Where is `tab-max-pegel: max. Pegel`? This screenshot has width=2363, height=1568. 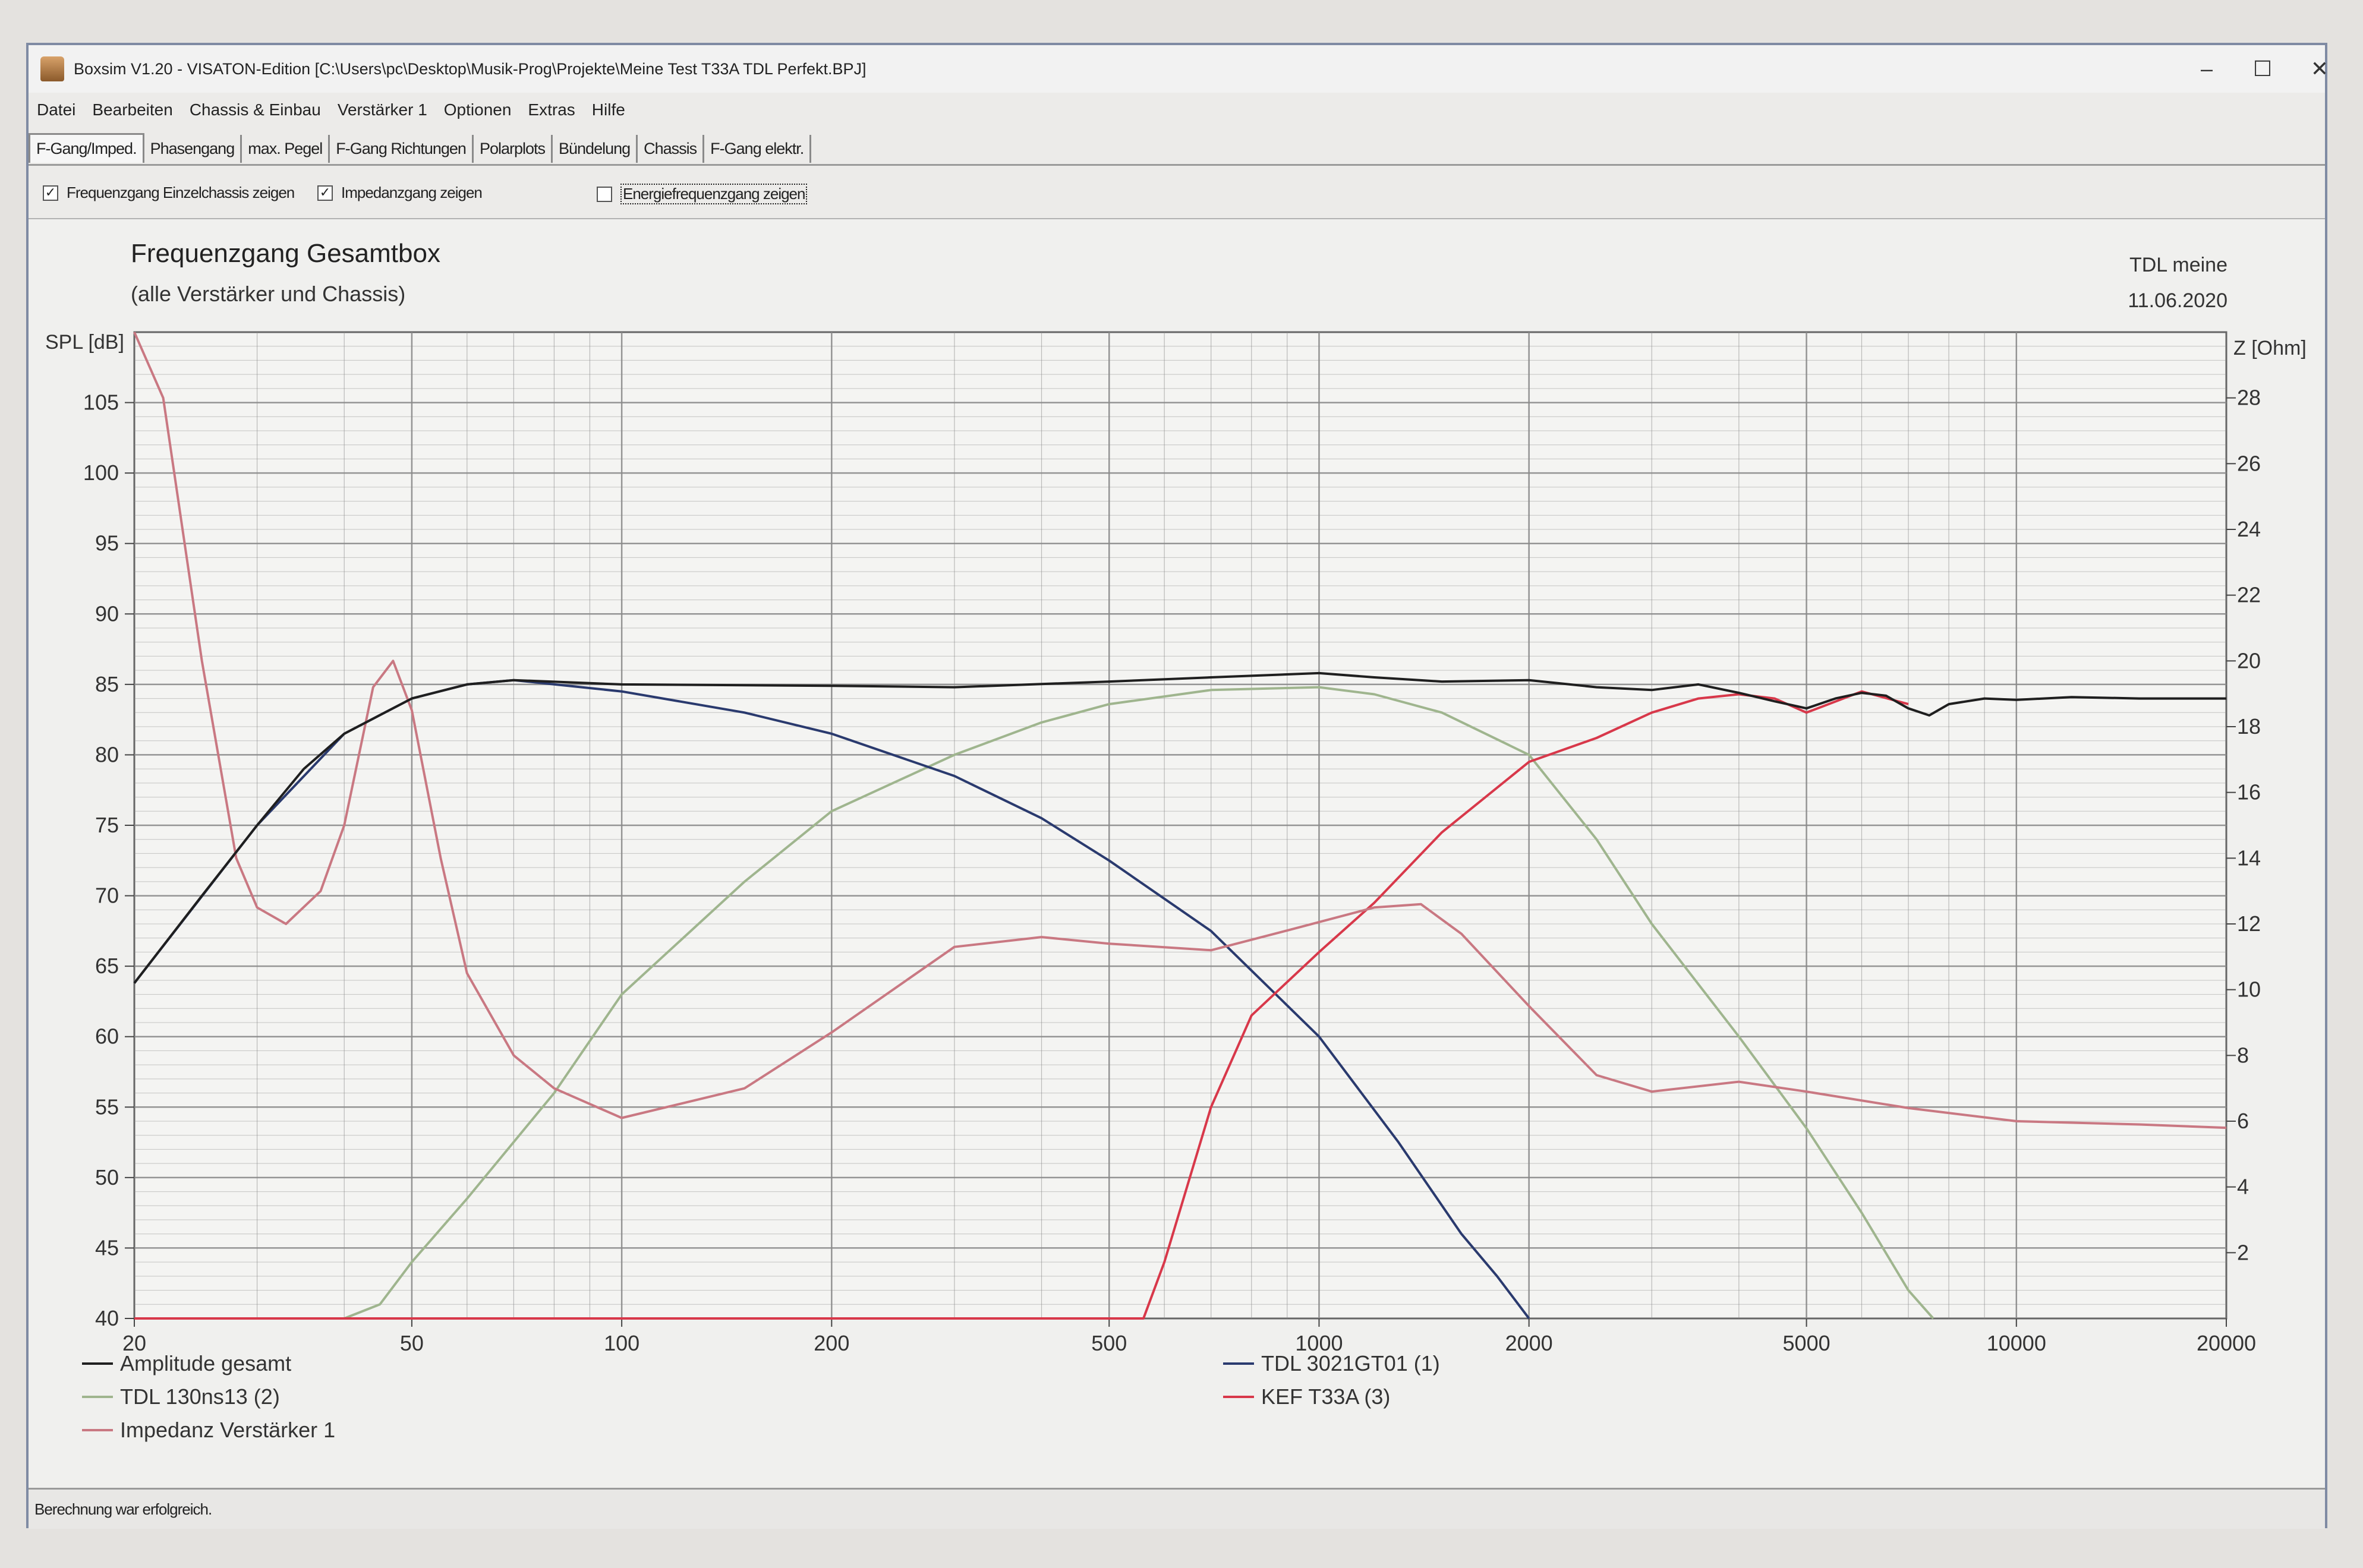 tab-max-pegel: max. Pegel is located at coordinates (286, 149).